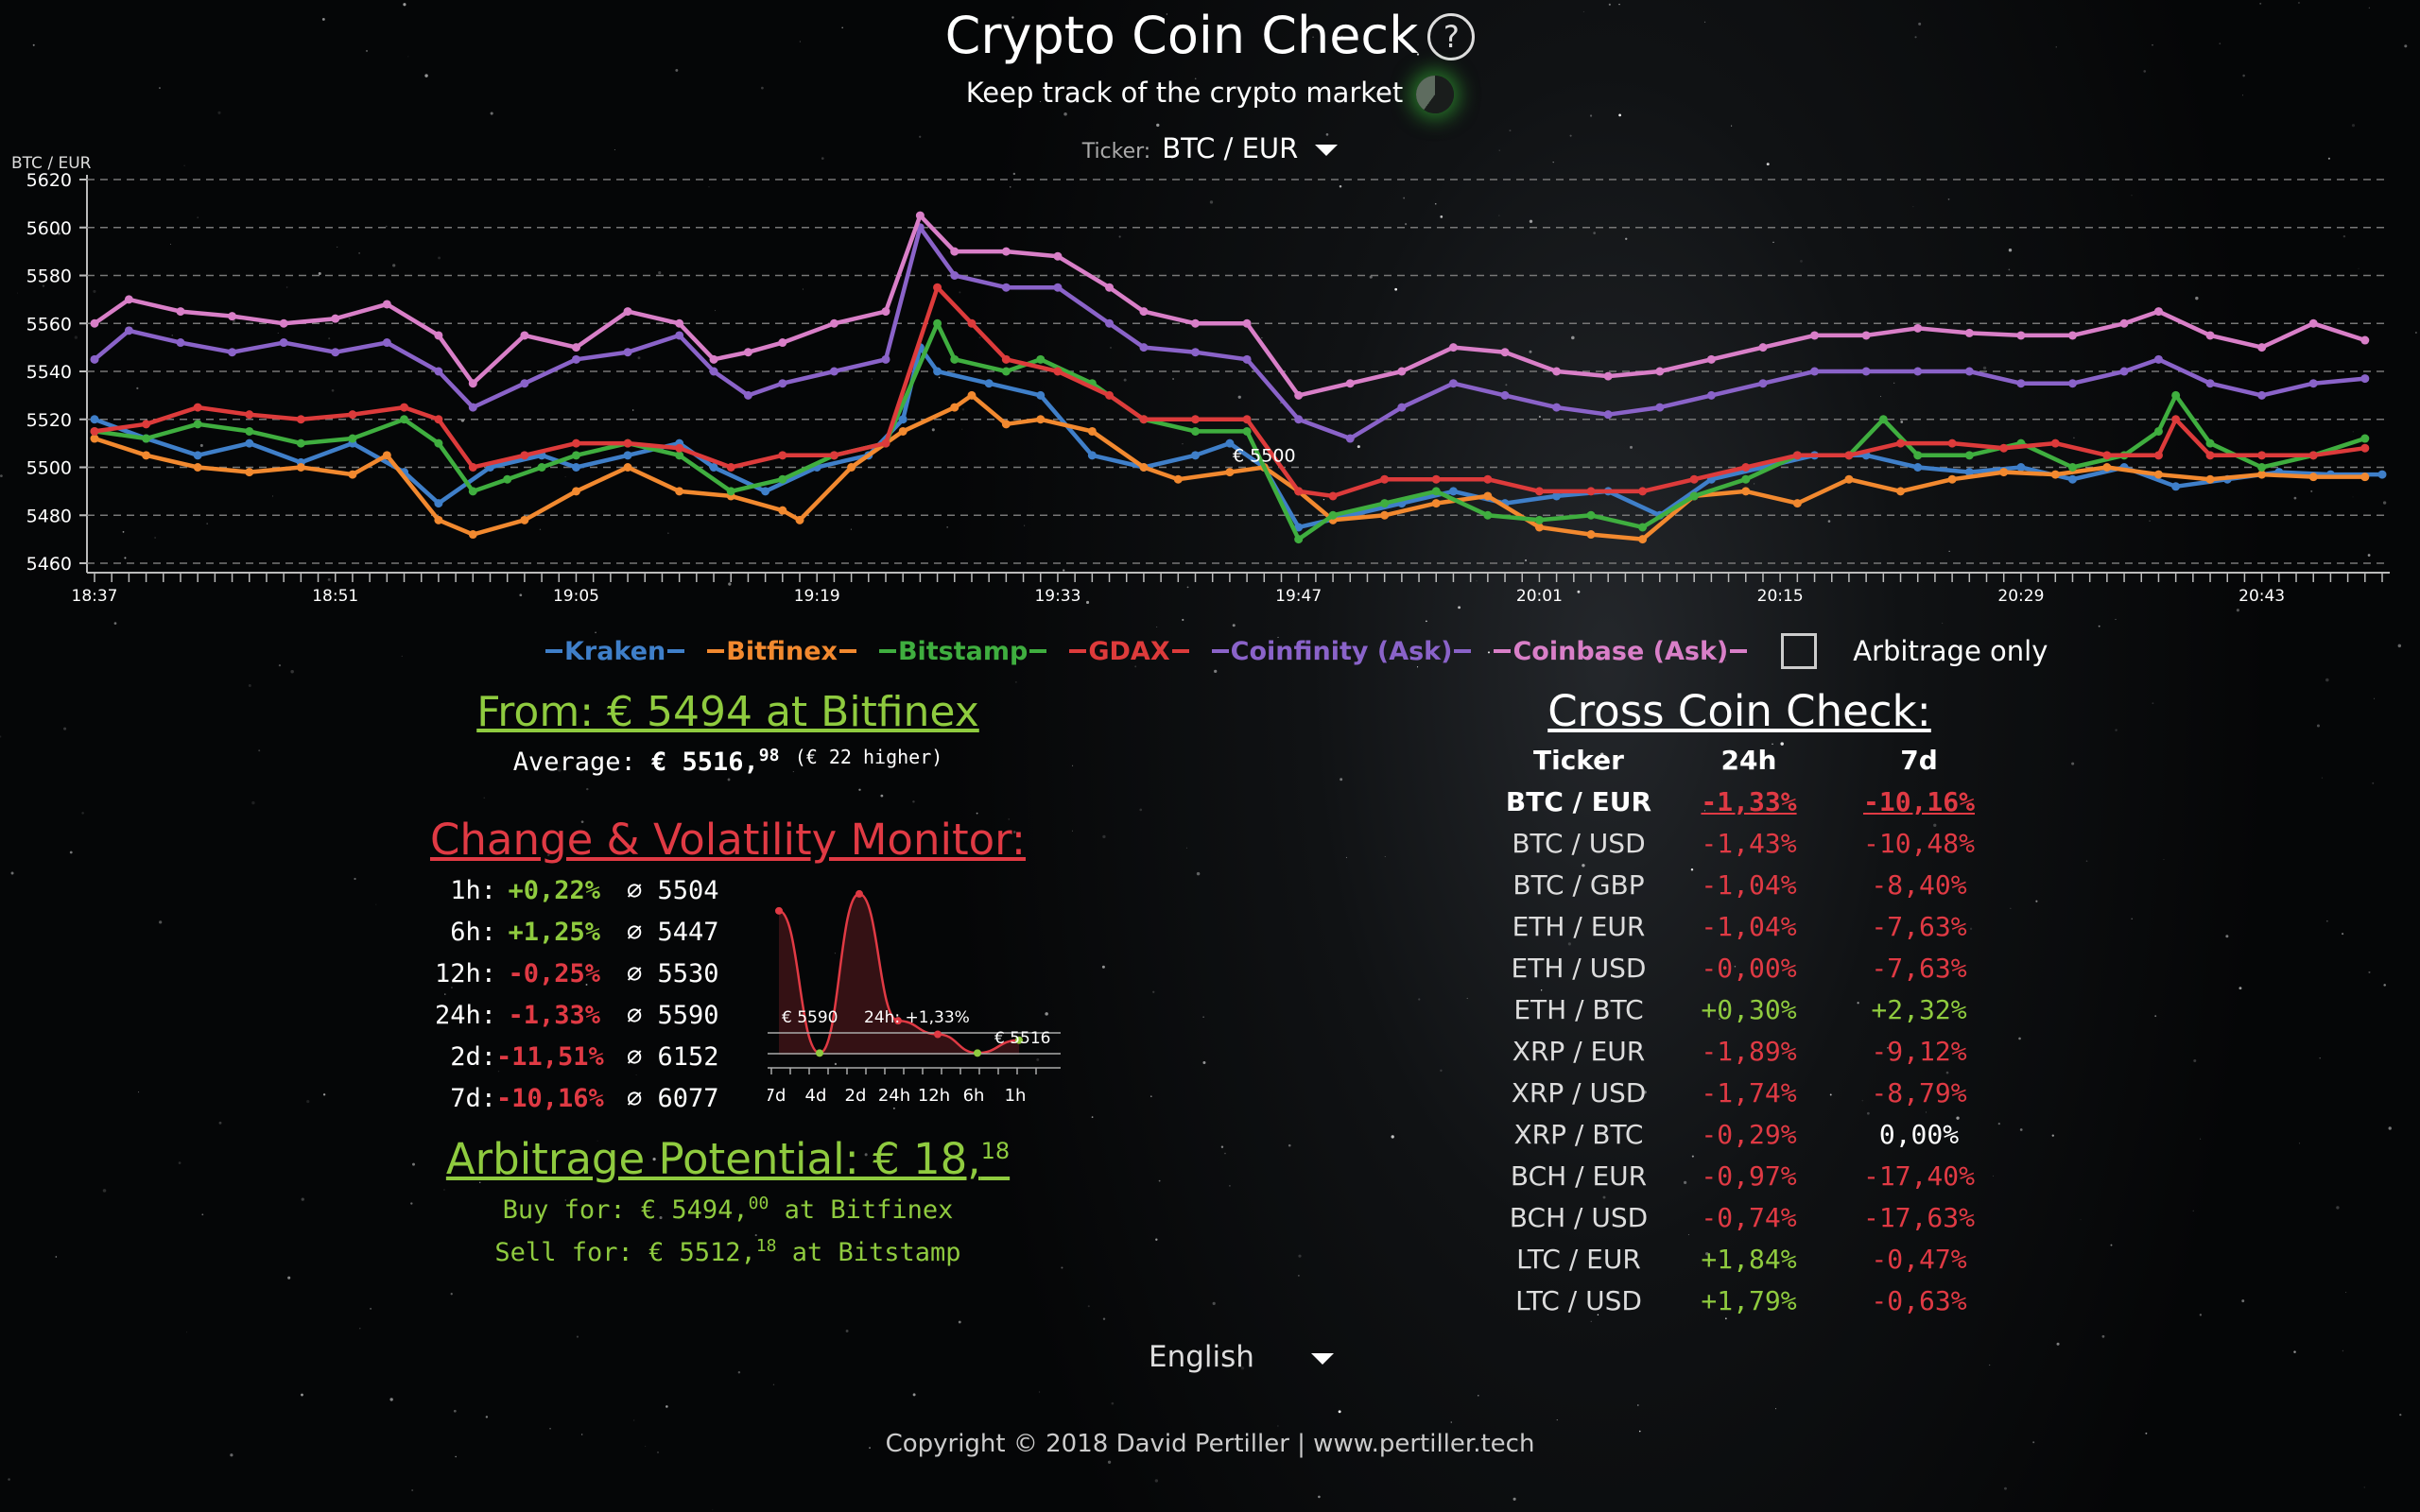  What do you see at coordinates (1578, 1009) in the screenshot?
I see `ticker-cell: ETH / BTC` at bounding box center [1578, 1009].